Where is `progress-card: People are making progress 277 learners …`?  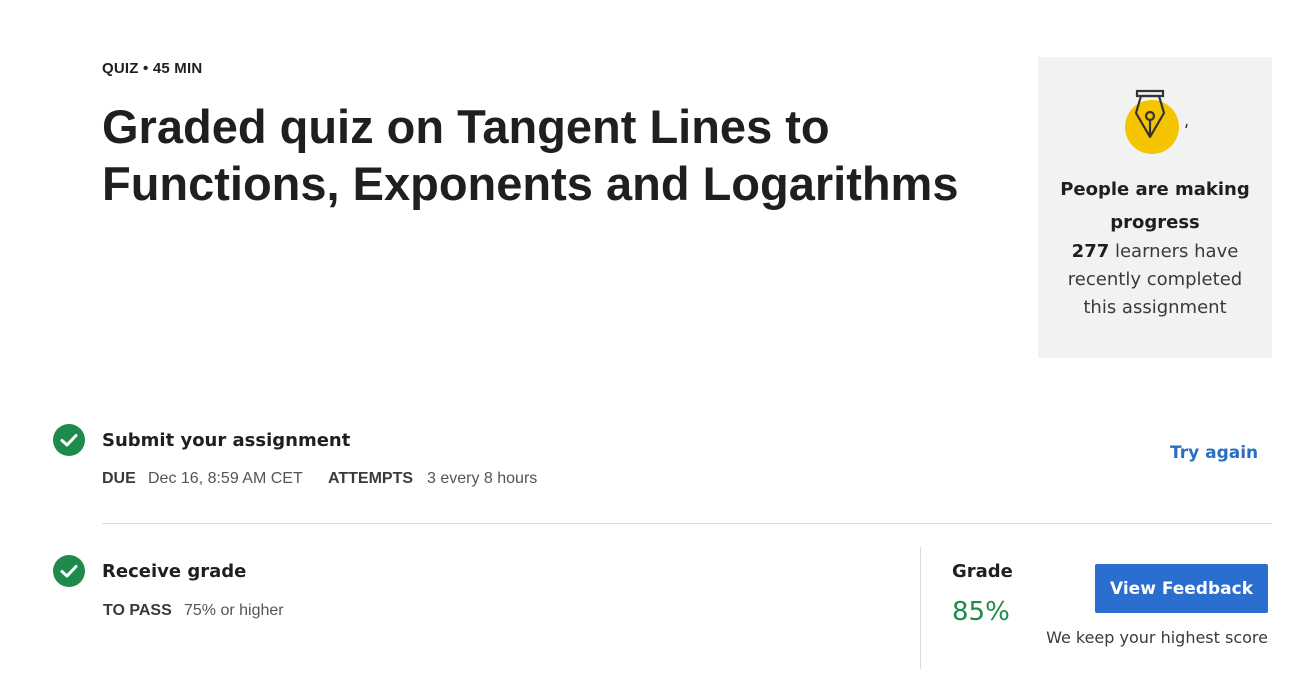
progress-card: People are making progress 277 learners … is located at coordinates (1155, 207).